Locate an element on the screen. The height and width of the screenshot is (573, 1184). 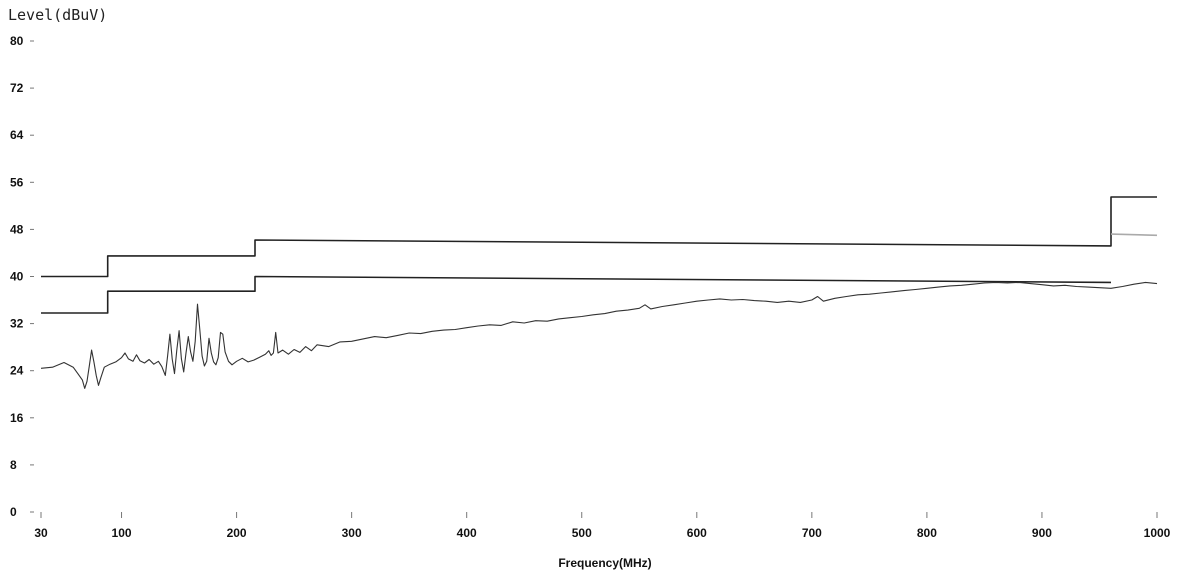
x-tick-label: 100 is located at coordinates (122, 533).